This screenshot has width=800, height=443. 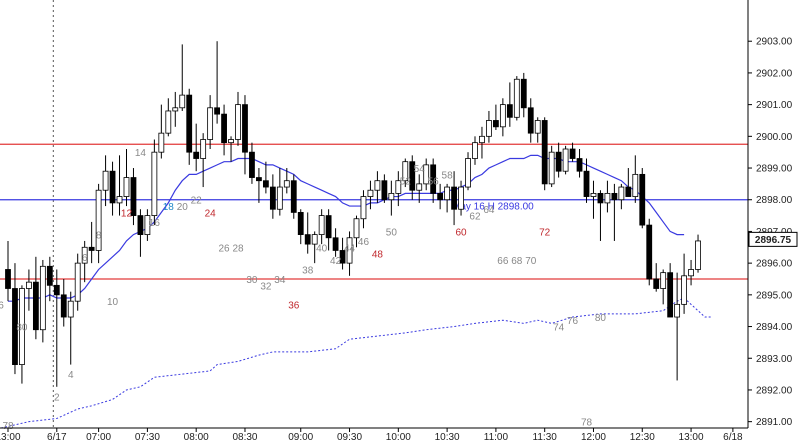 What do you see at coordinates (85, 258) in the screenshot?
I see `bar-number-label: 6` at bounding box center [85, 258].